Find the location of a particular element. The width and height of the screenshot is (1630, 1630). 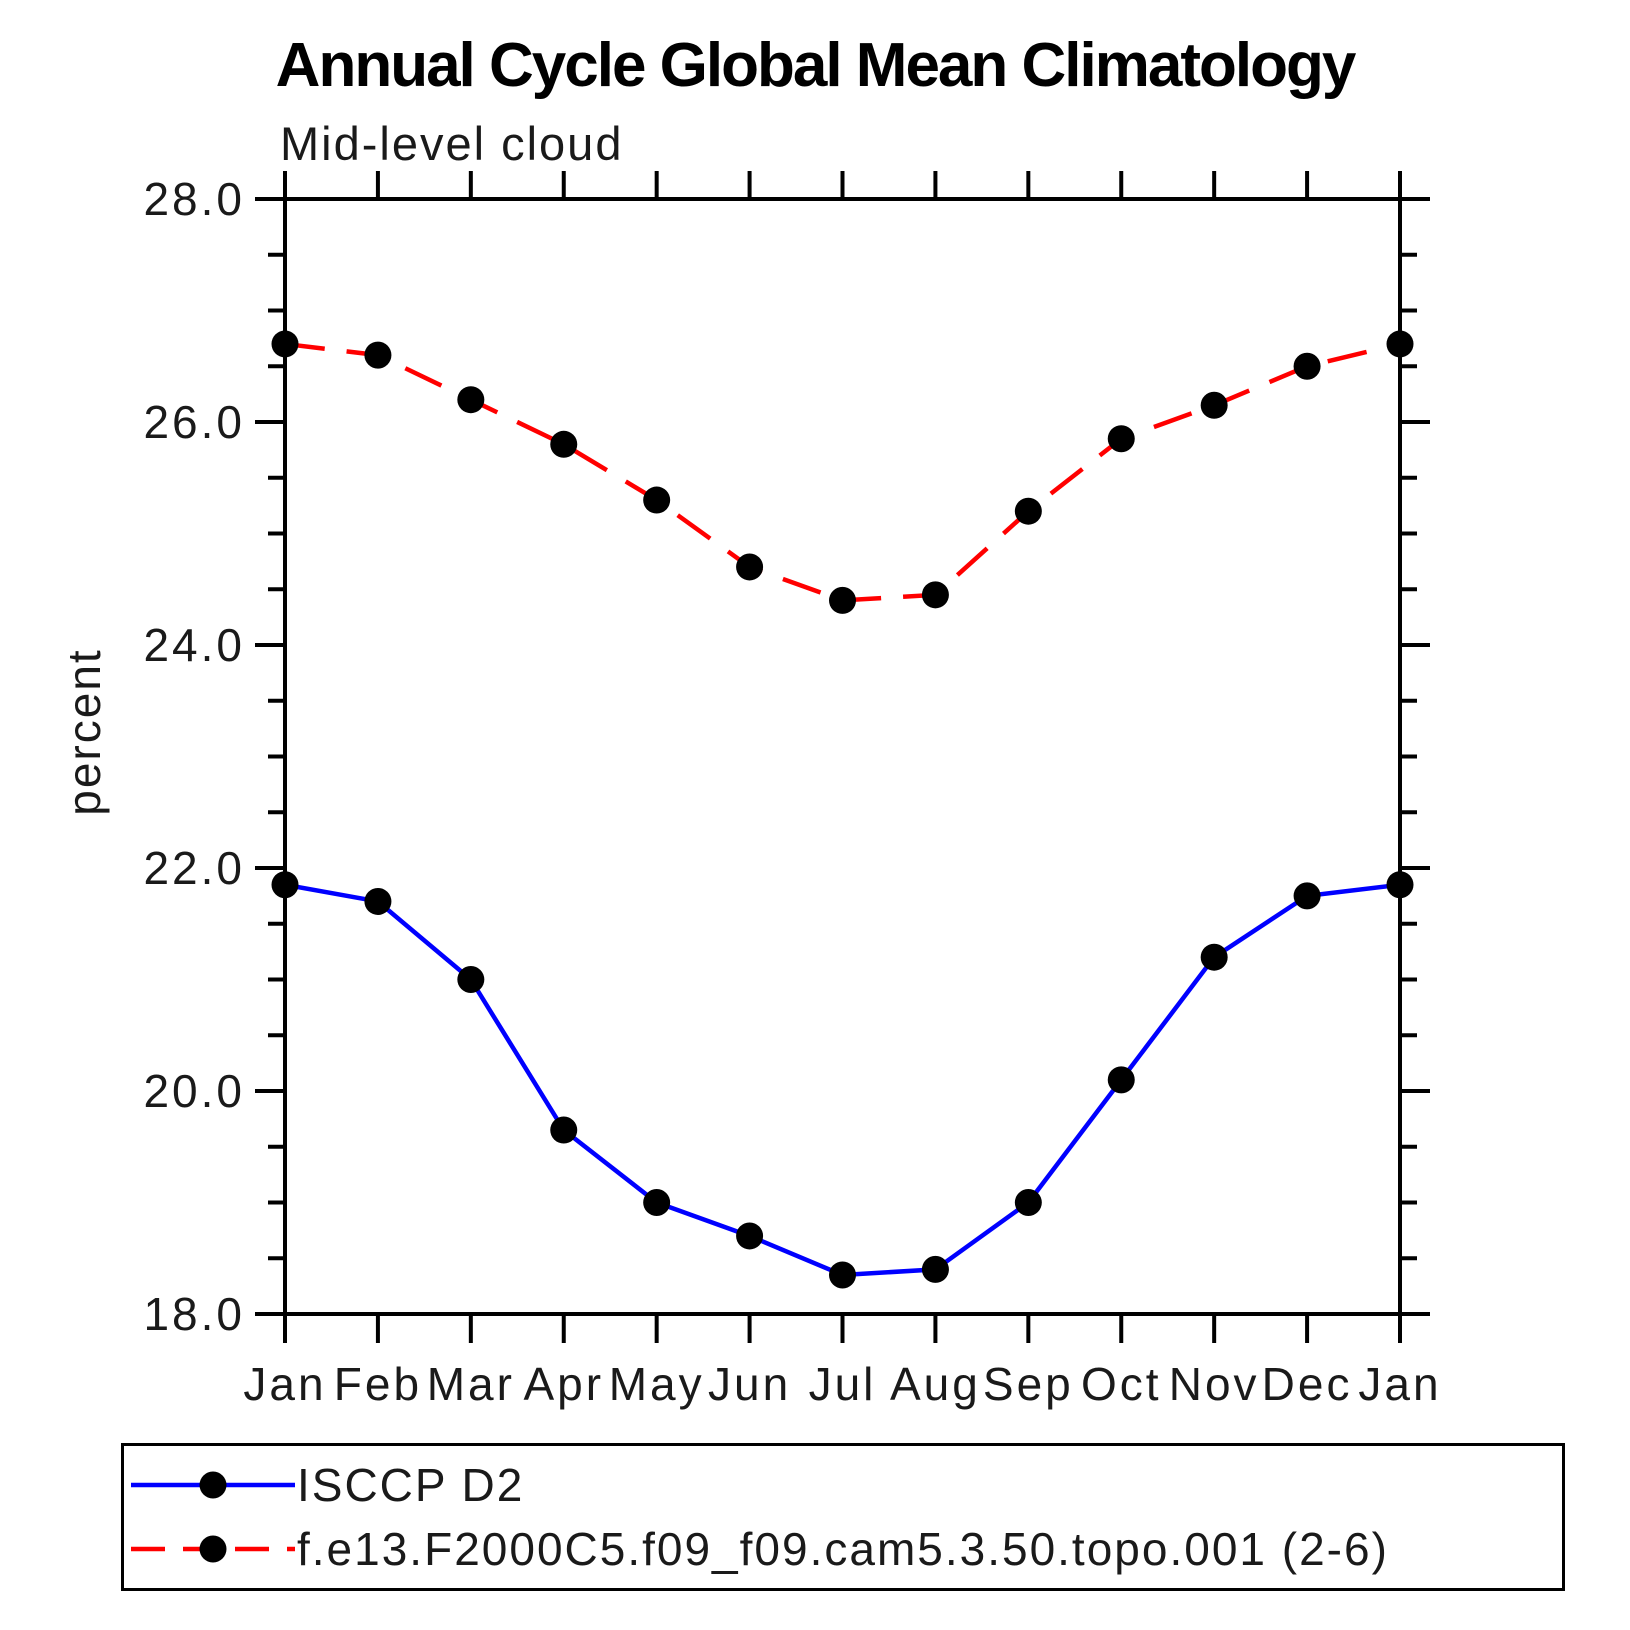

y-tick-label: 20.0 is located at coordinates (194, 1091).